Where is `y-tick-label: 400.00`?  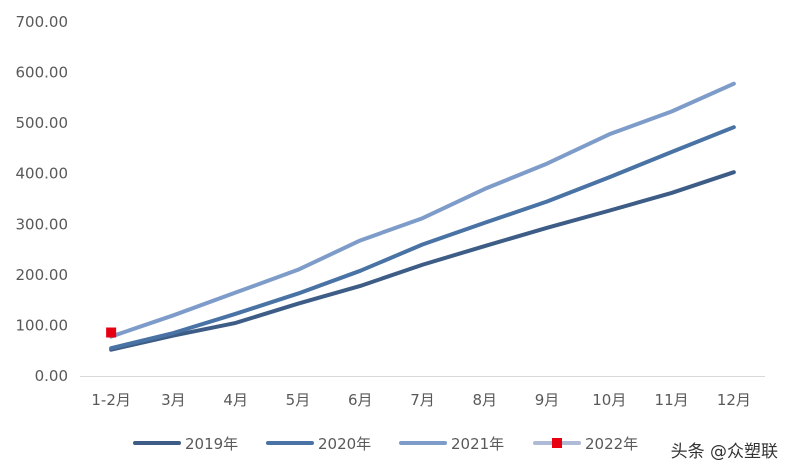
y-tick-label: 400.00 is located at coordinates (42, 174).